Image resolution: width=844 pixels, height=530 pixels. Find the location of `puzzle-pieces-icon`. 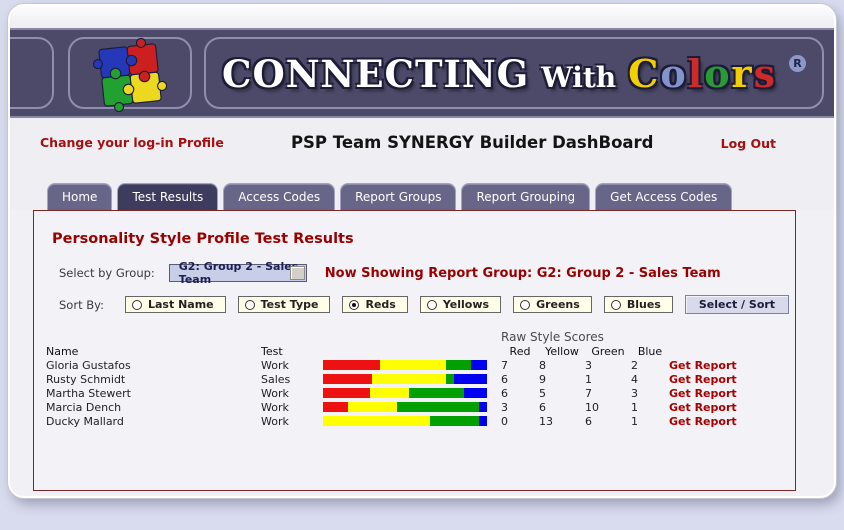

puzzle-pieces-icon is located at coordinates (130, 75).